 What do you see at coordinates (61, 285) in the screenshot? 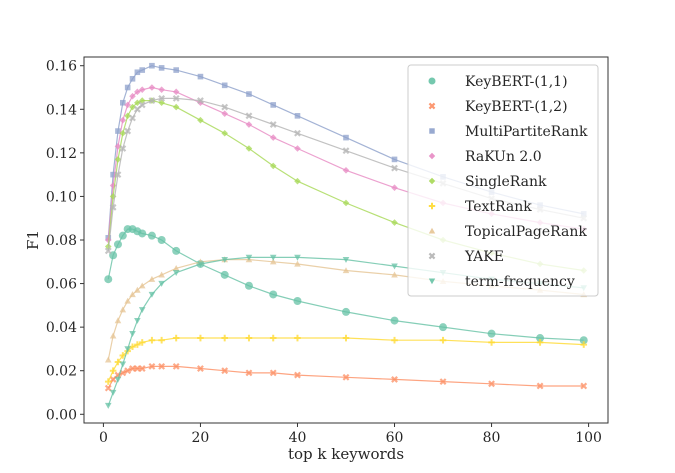
I see `y-tick-label: 0.06` at bounding box center [61, 285].